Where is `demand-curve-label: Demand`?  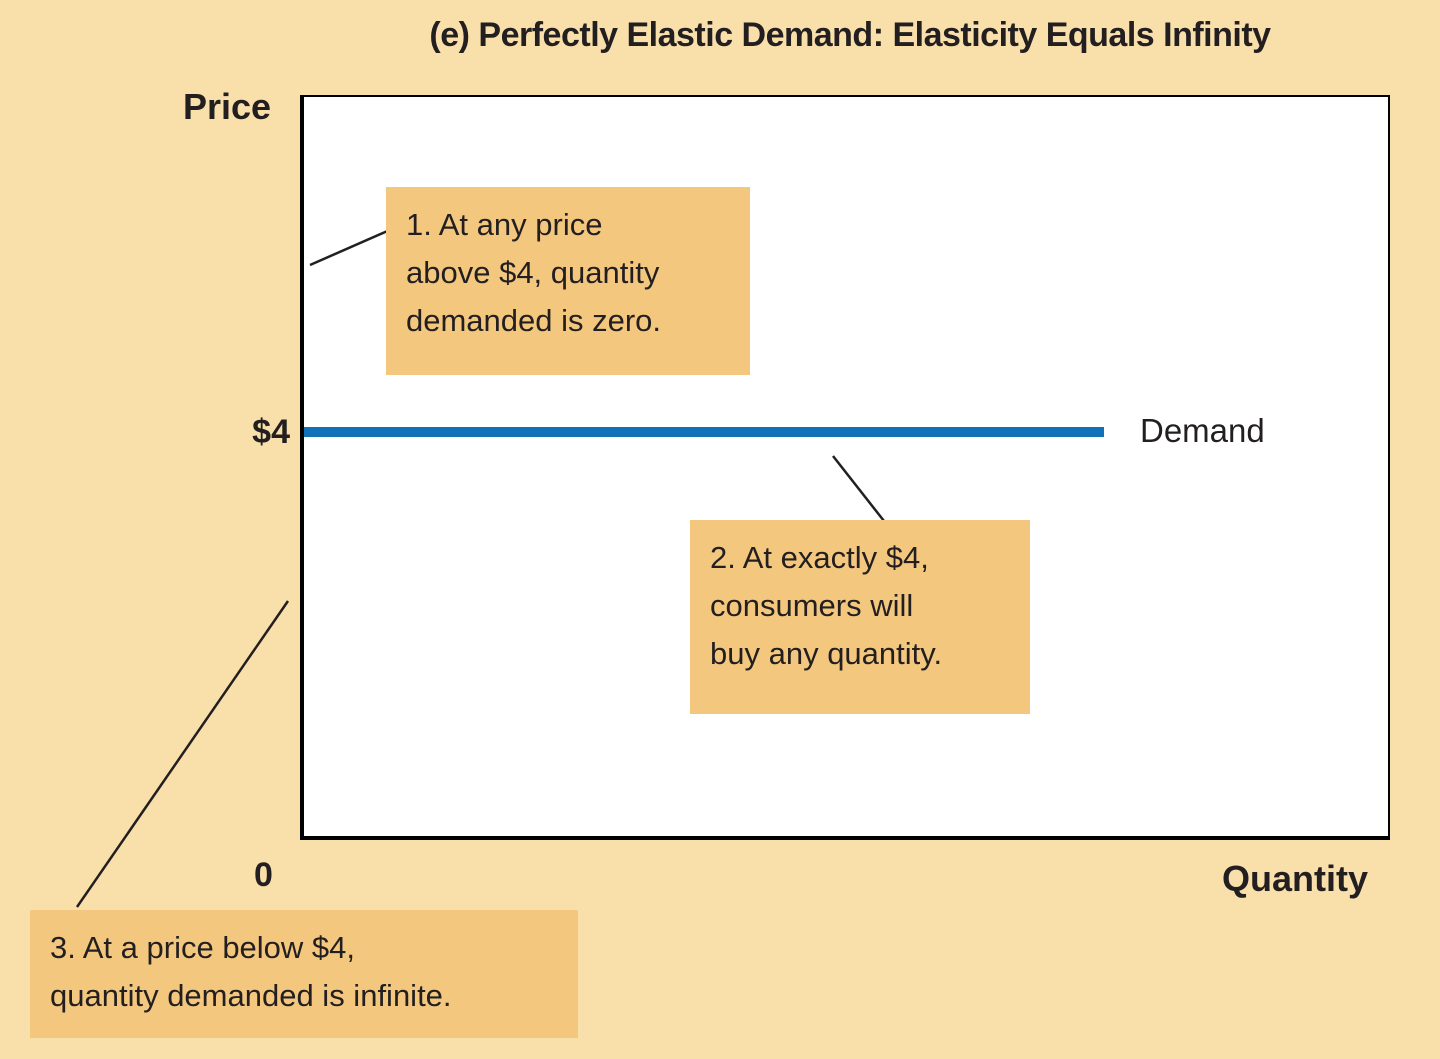
demand-curve-label: Demand is located at coordinates (1202, 430).